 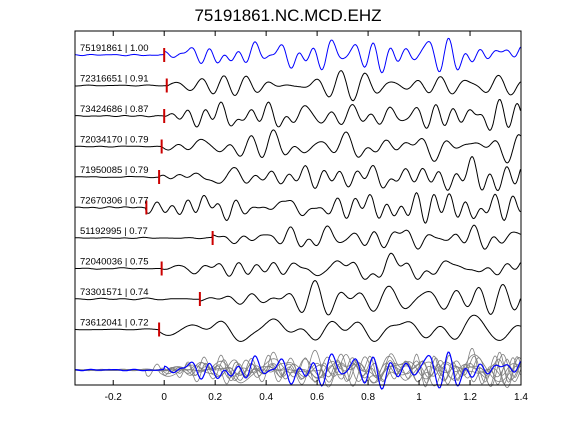 What do you see at coordinates (114, 262) in the screenshot?
I see `trace-label-8: 72040036 | 0.75` at bounding box center [114, 262].